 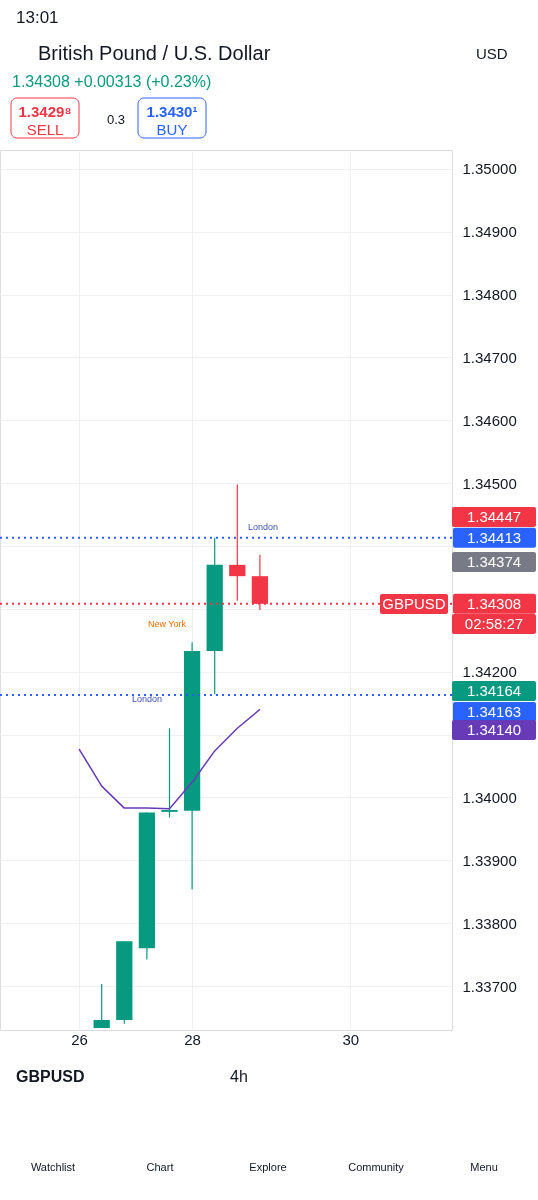 I want to click on y-tick-label: 1.34600, so click(x=489, y=420).